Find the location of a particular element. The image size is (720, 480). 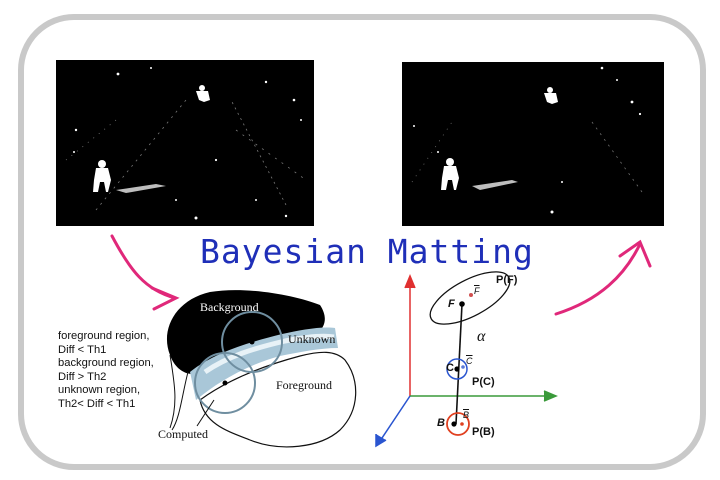

computed-label: Computed is located at coordinates (183, 434).